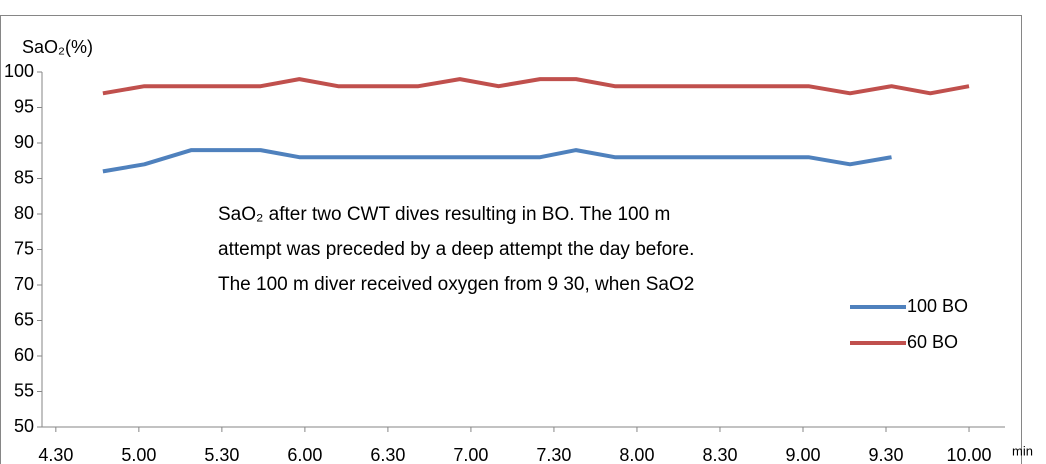  What do you see at coordinates (802, 454) in the screenshot?
I see `x-tick-label: 9.00` at bounding box center [802, 454].